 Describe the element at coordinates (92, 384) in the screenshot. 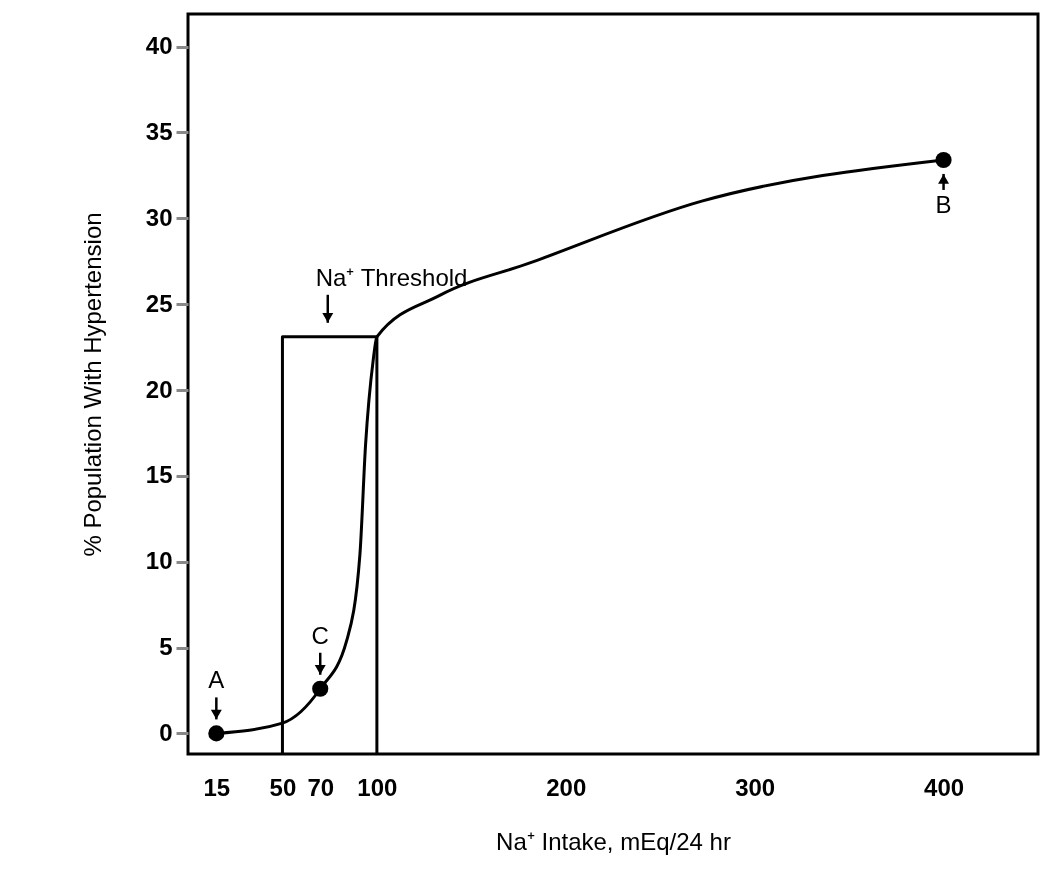

I see `y-axis-title: % Population With Hypertension` at that location.